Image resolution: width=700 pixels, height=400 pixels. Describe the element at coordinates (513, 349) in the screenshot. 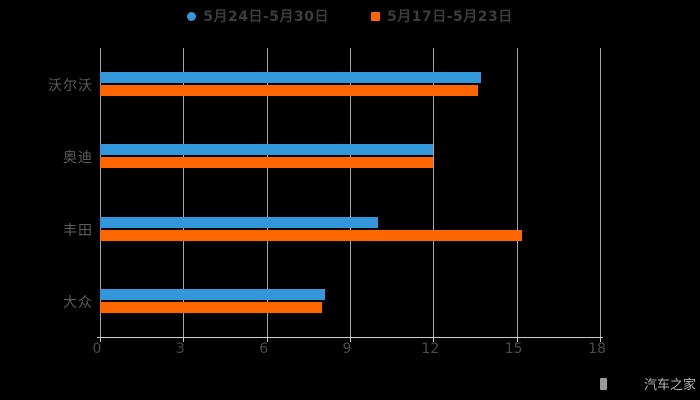

I see `x-tick-label-15: 15` at that location.